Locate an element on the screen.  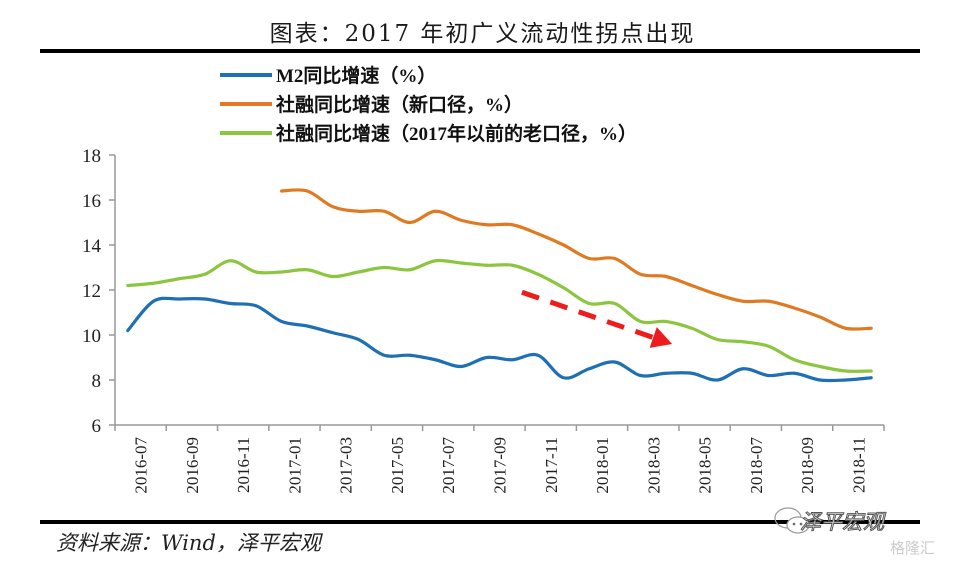
x-tick-label: 2018-09 is located at coordinates (807, 465).